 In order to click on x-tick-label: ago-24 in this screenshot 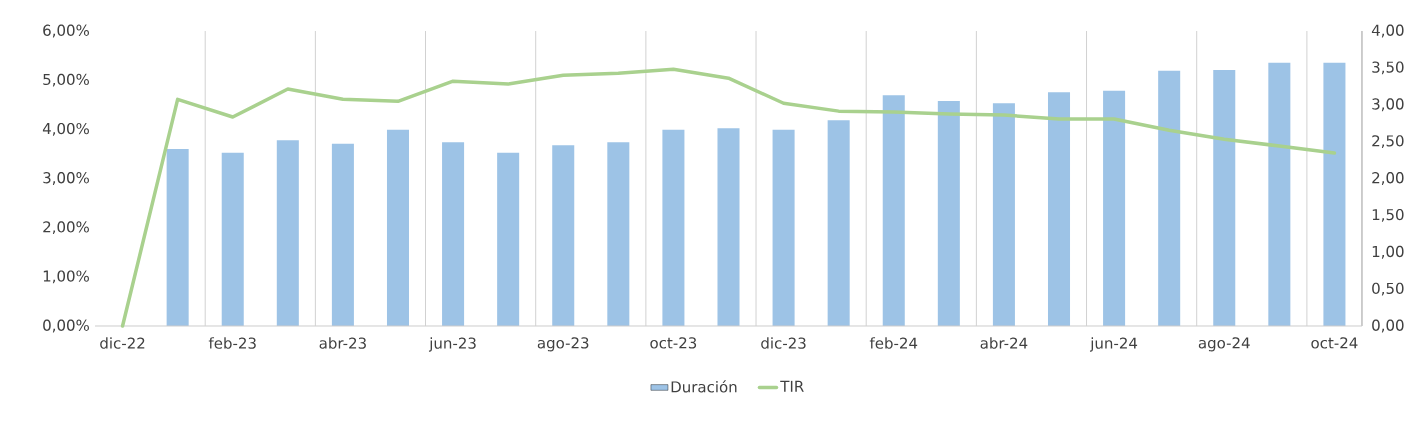, I will do `click(1224, 344)`.